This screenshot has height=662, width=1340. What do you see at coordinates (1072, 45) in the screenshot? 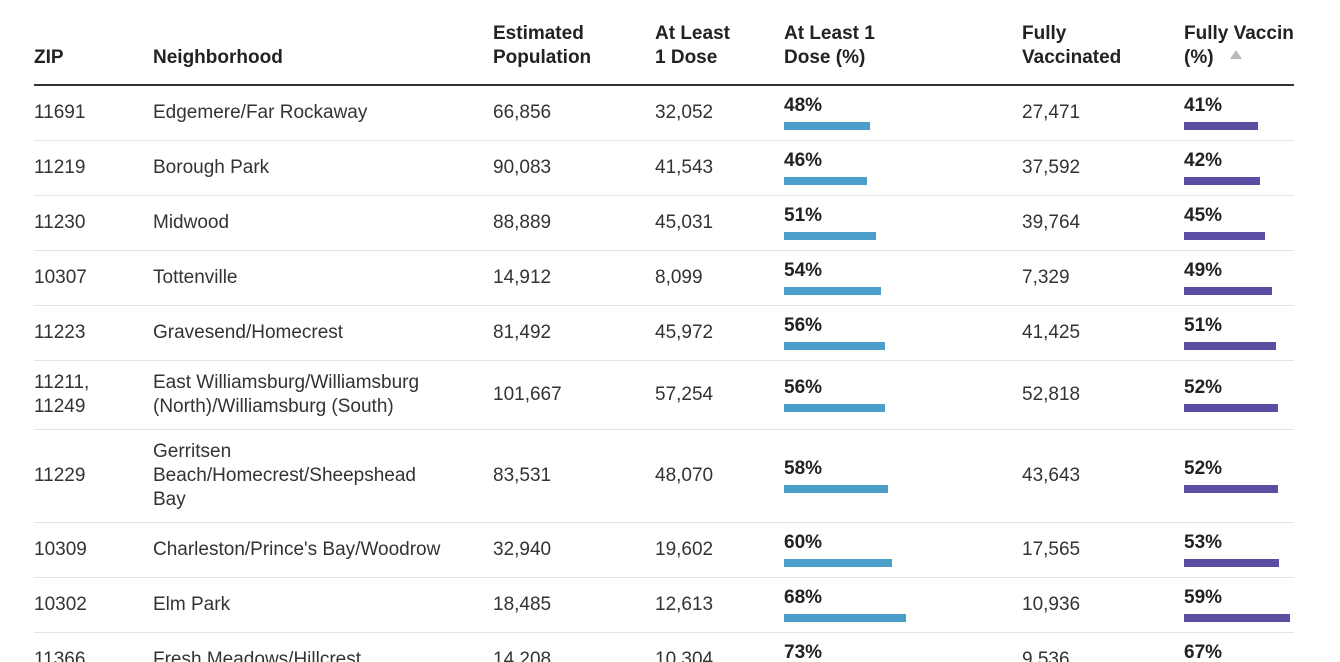
I see `column-header-text: Fully Vaccinated` at bounding box center [1072, 45].